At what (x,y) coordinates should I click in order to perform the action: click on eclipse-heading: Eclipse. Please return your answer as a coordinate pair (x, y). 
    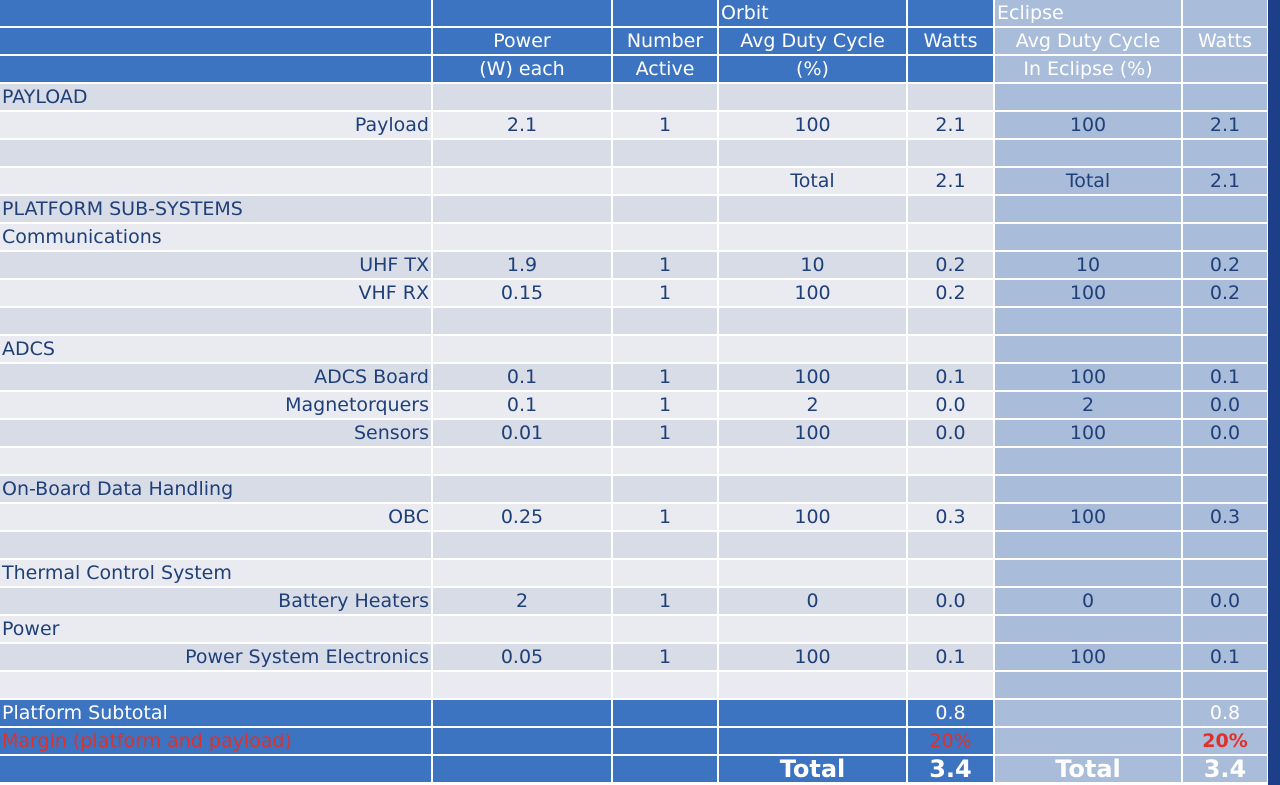
    Looking at the image, I should click on (1088, 14).